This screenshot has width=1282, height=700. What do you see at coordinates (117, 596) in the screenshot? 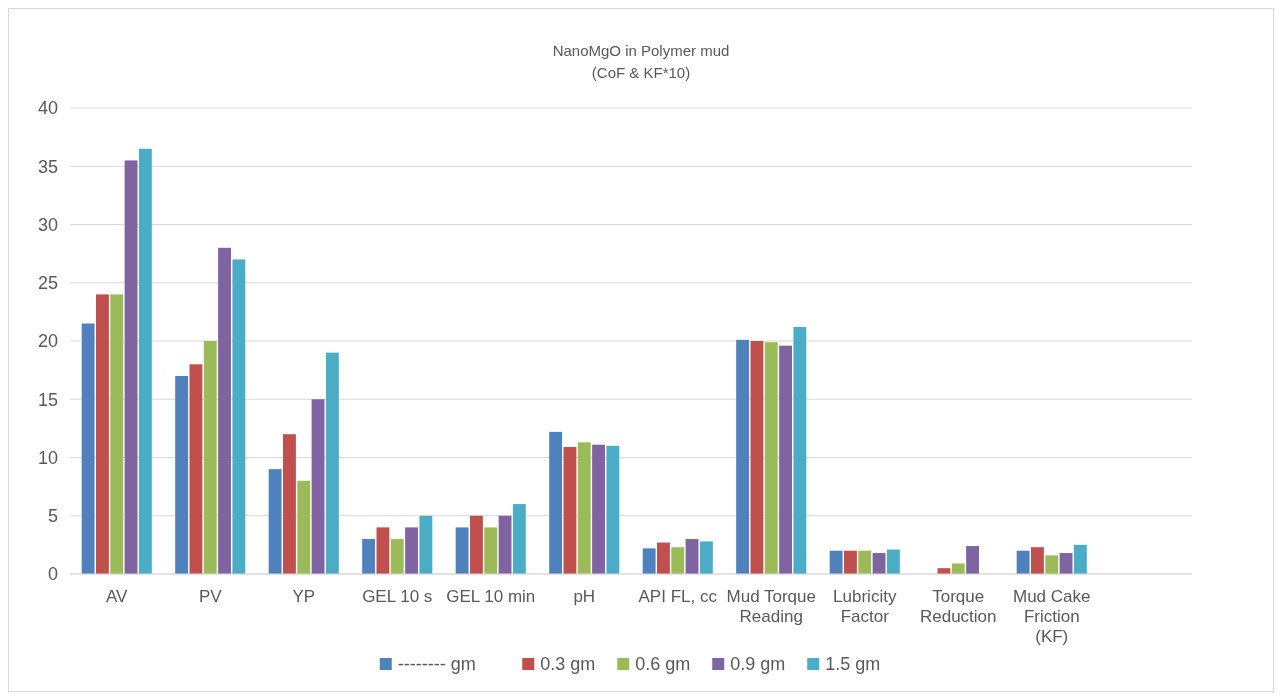
I see `x-tick-label: AV` at bounding box center [117, 596].